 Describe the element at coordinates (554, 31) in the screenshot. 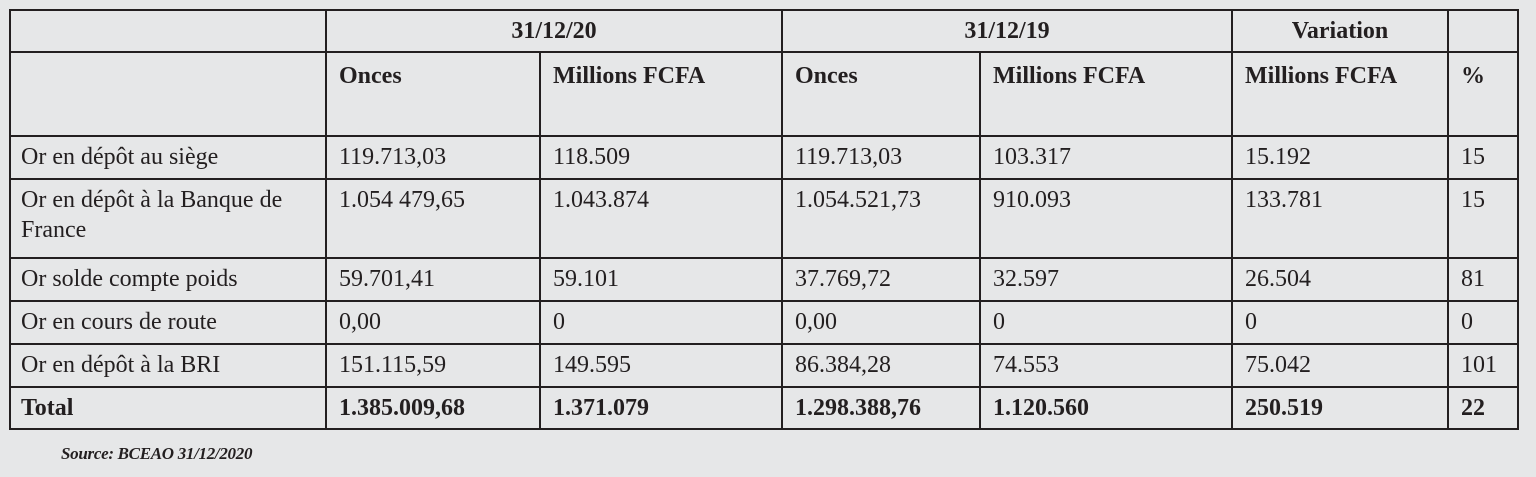

I see `header-date-2020: 31/12/20` at that location.